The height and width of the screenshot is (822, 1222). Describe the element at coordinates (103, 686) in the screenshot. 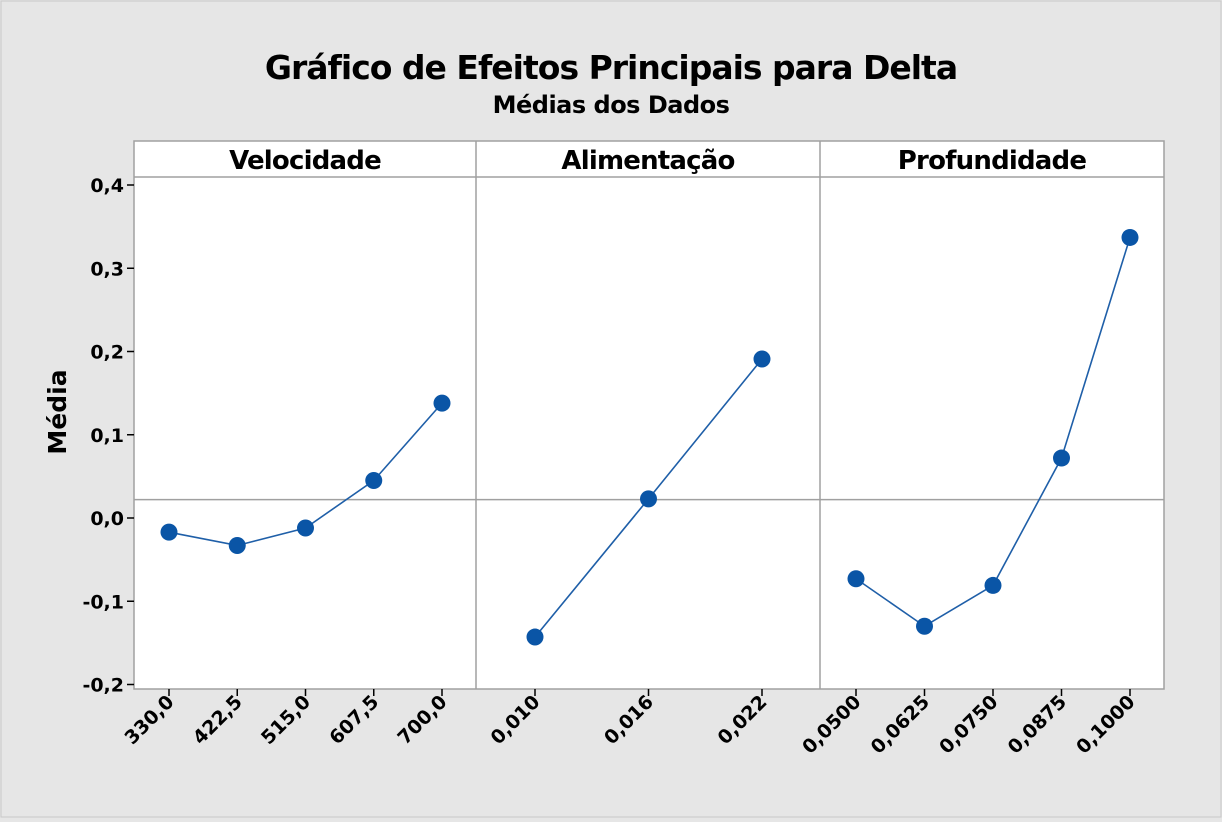

I see `y-tick-label: -0,2` at that location.